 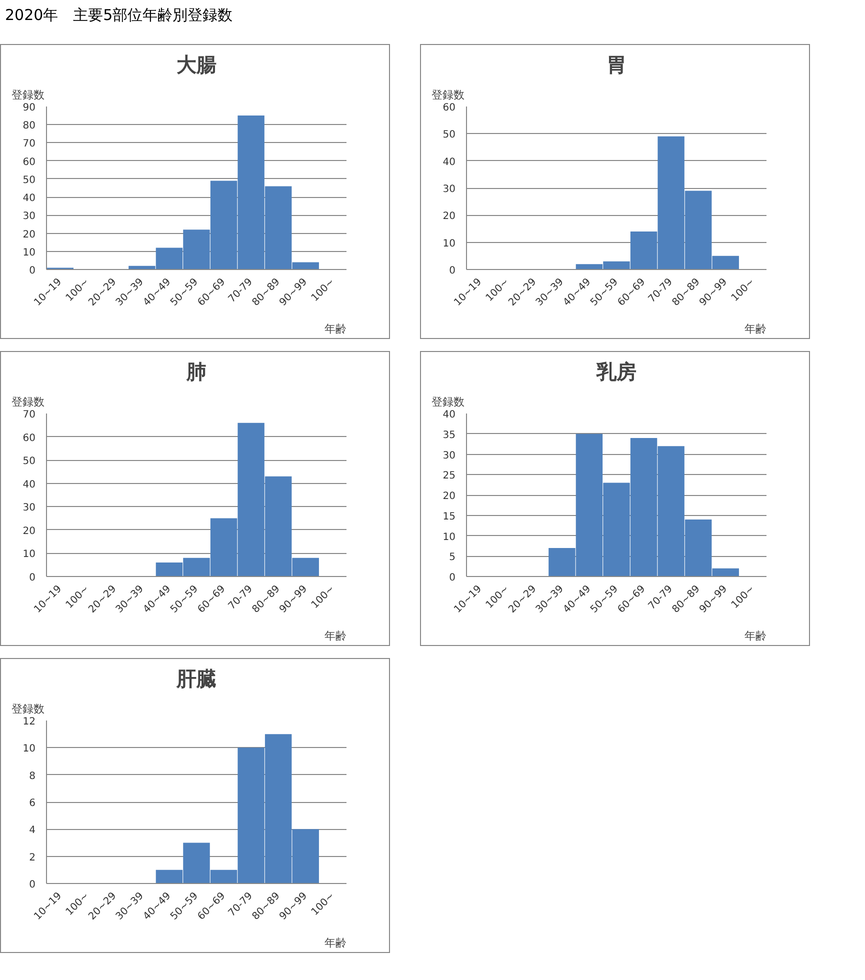 I want to click on y-tick-label: 80, so click(x=29, y=126).